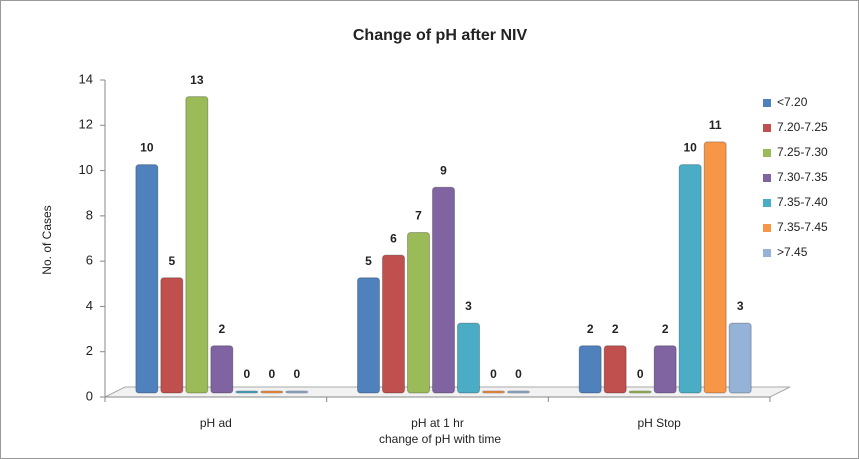 The height and width of the screenshot is (459, 859). I want to click on y-tick-label: 4, so click(89, 305).